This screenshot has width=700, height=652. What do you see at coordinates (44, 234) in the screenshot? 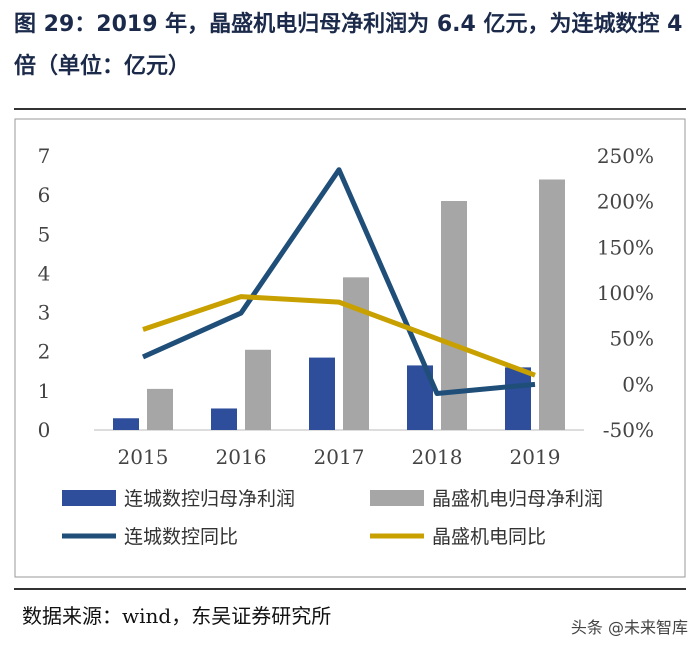
I see `y-tick-label: 5` at bounding box center [44, 234].